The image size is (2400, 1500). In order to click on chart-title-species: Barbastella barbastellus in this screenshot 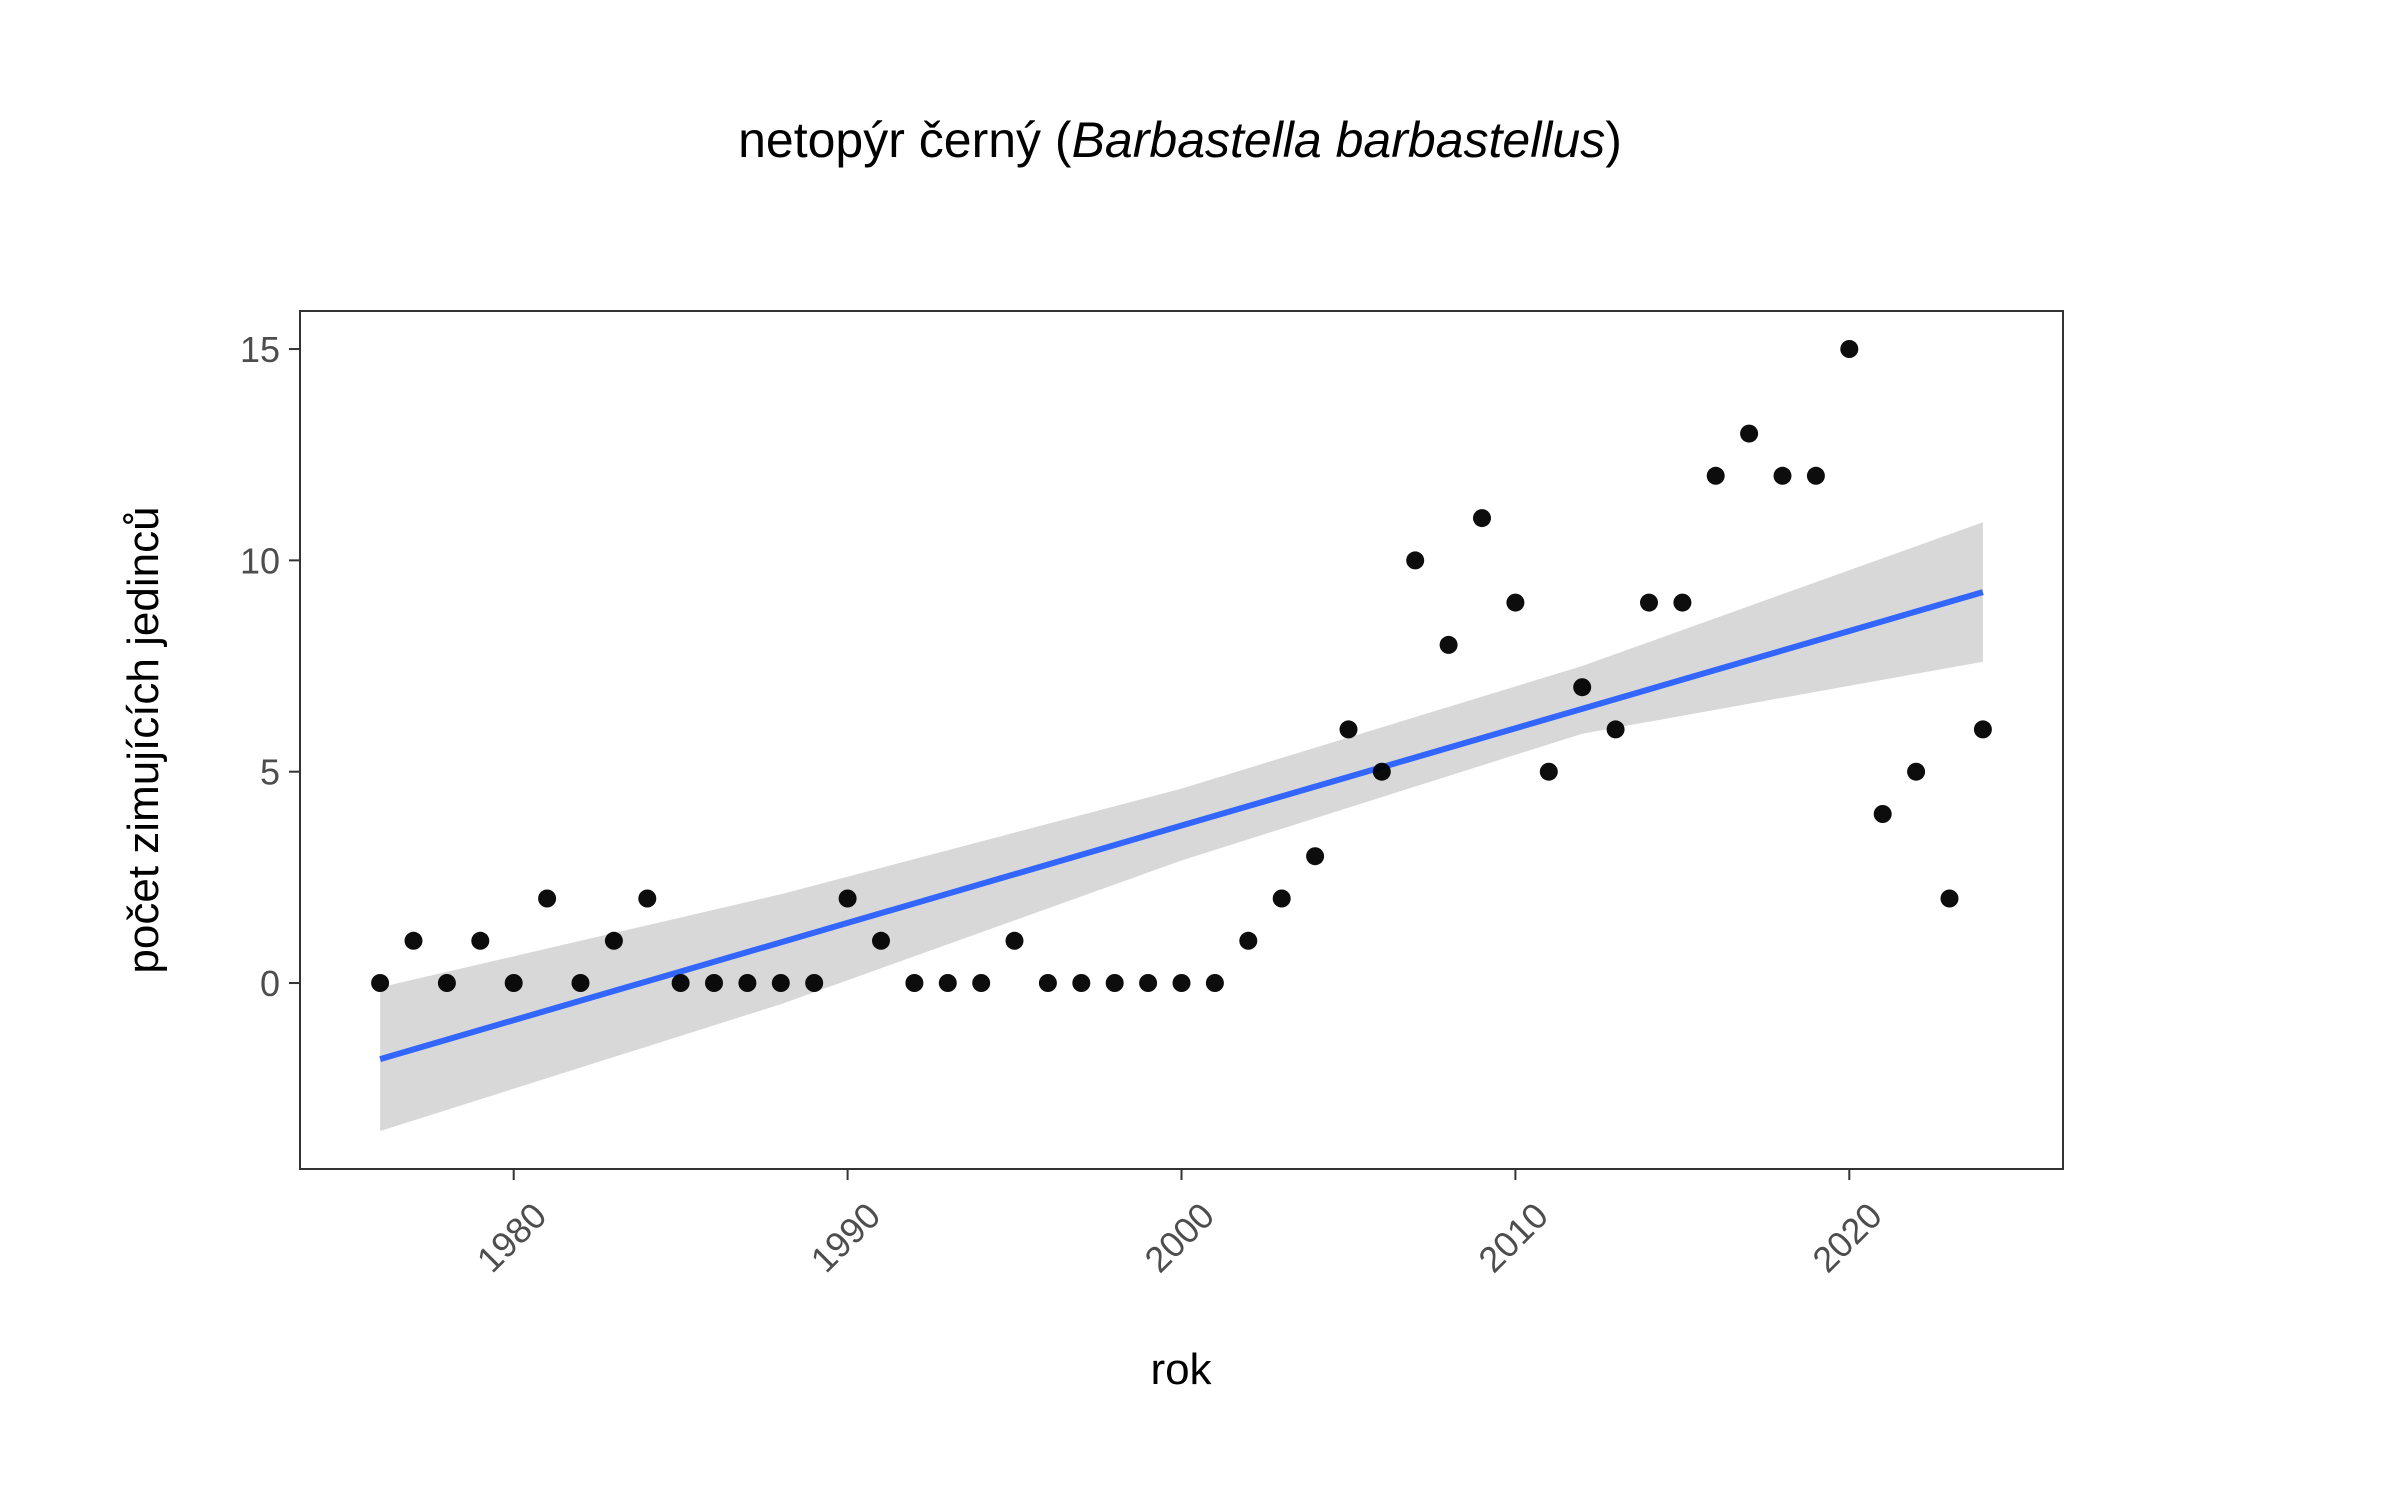, I will do `click(1339, 140)`.